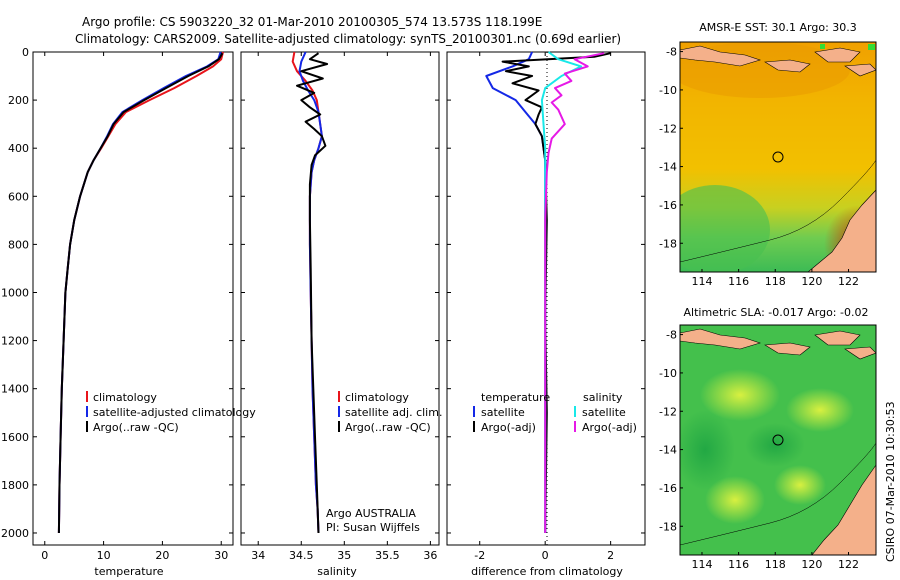 The image size is (900, 580). Describe the element at coordinates (387, 555) in the screenshot. I see `x-tick-label: 35.5` at that location.